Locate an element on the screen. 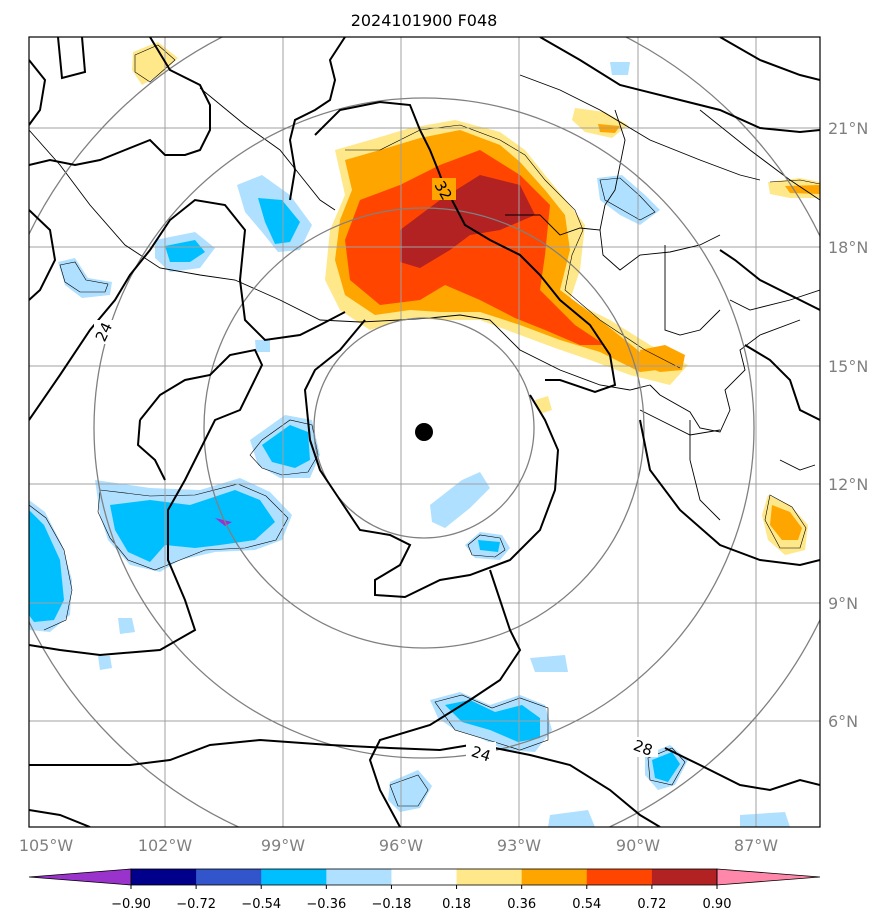 This screenshot has width=889, height=924. map-title: 2024101900 F048 is located at coordinates (424, 20).